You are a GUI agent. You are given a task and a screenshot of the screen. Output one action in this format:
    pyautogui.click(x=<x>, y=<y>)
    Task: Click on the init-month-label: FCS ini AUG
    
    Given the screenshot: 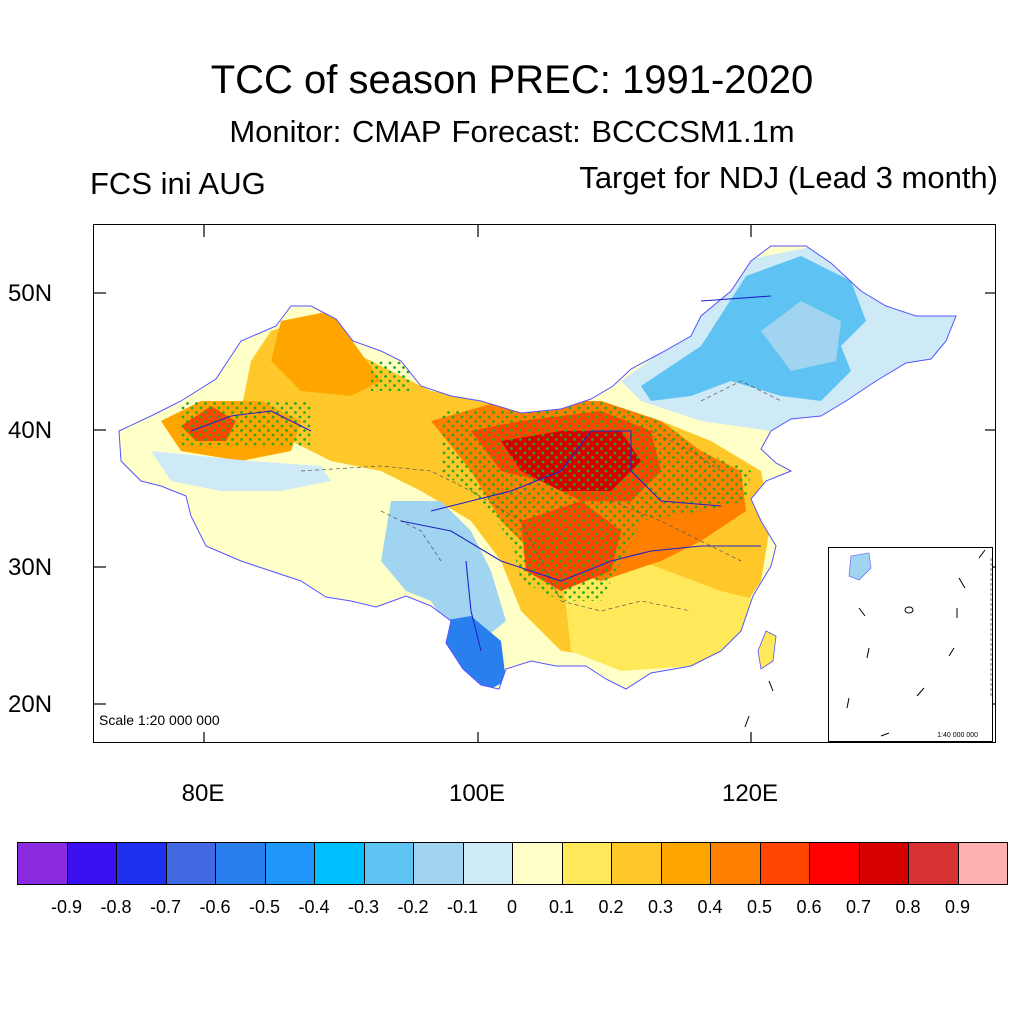 What is the action you would take?
    pyautogui.click(x=178, y=183)
    